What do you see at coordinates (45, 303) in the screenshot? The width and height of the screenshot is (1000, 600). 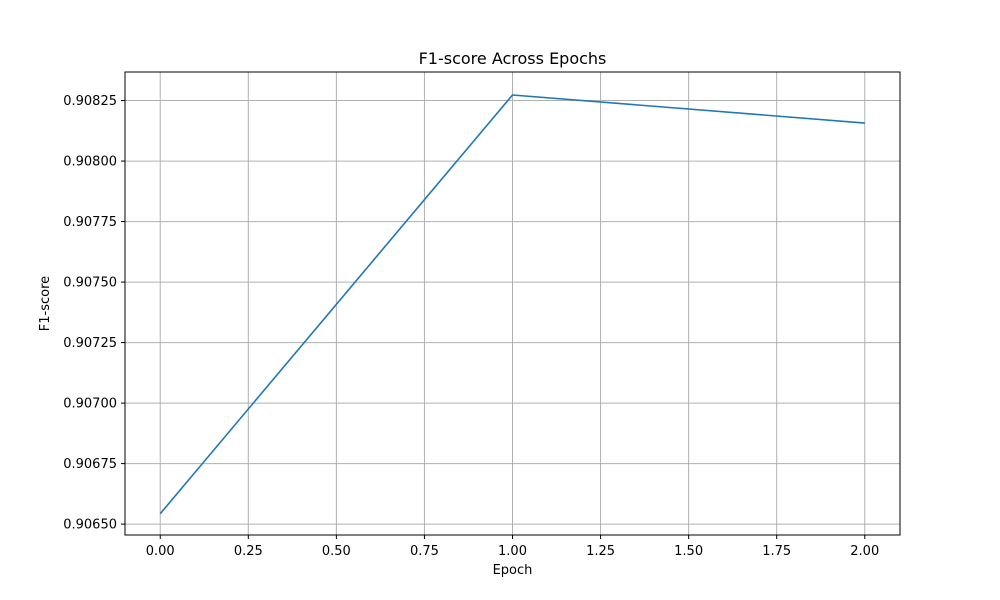 I see `y-axis-label: F1-score` at bounding box center [45, 303].